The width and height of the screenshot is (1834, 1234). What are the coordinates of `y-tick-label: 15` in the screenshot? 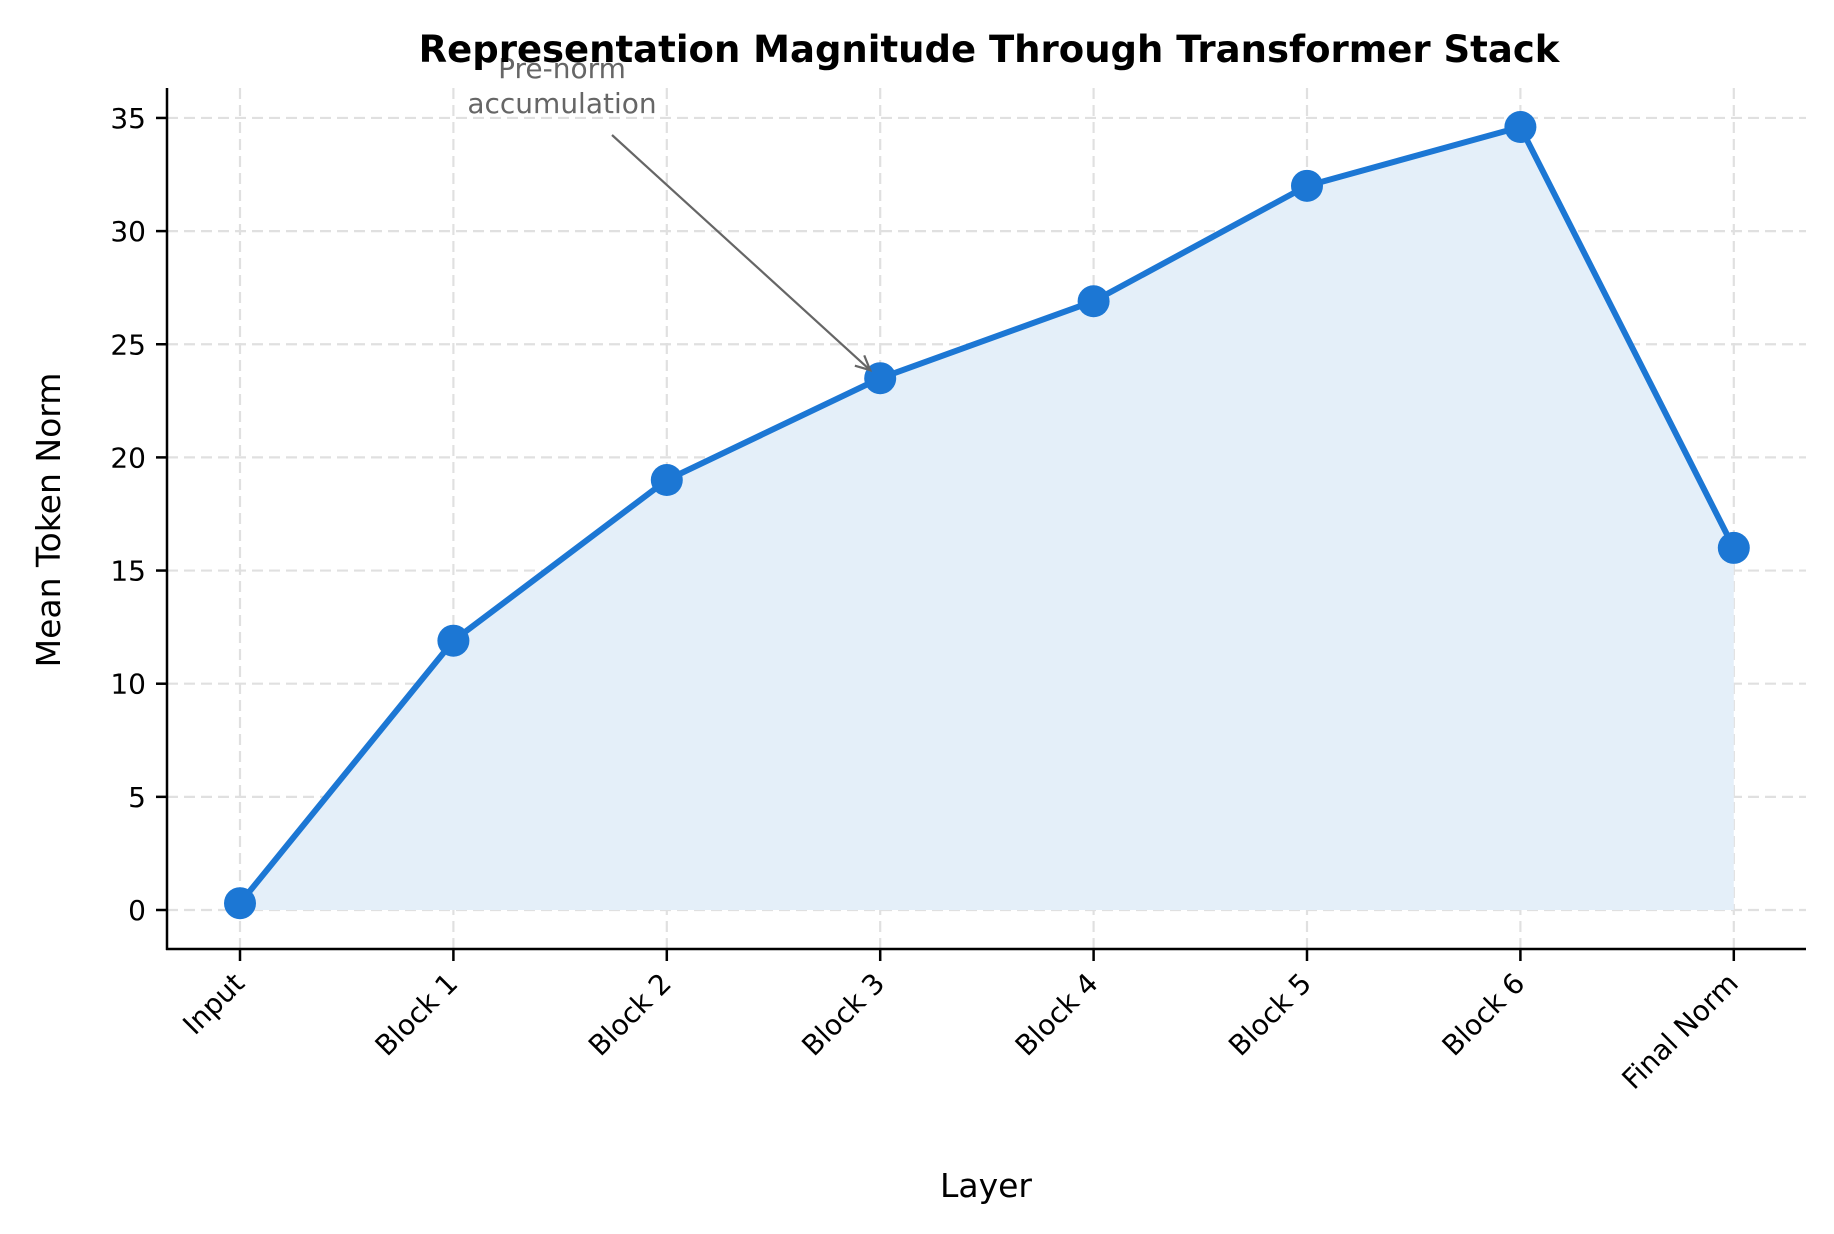 It's located at (128, 571).